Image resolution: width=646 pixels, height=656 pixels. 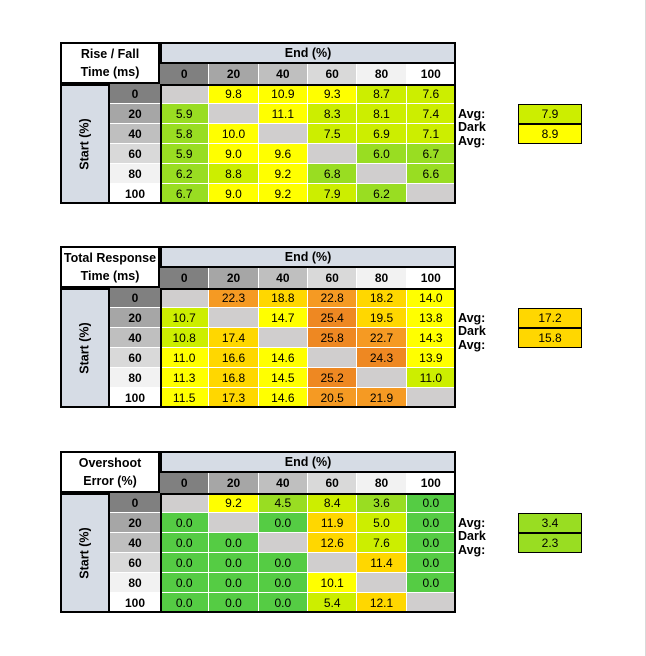 What do you see at coordinates (110, 276) in the screenshot?
I see `table-title-line: Time (ms)` at bounding box center [110, 276].